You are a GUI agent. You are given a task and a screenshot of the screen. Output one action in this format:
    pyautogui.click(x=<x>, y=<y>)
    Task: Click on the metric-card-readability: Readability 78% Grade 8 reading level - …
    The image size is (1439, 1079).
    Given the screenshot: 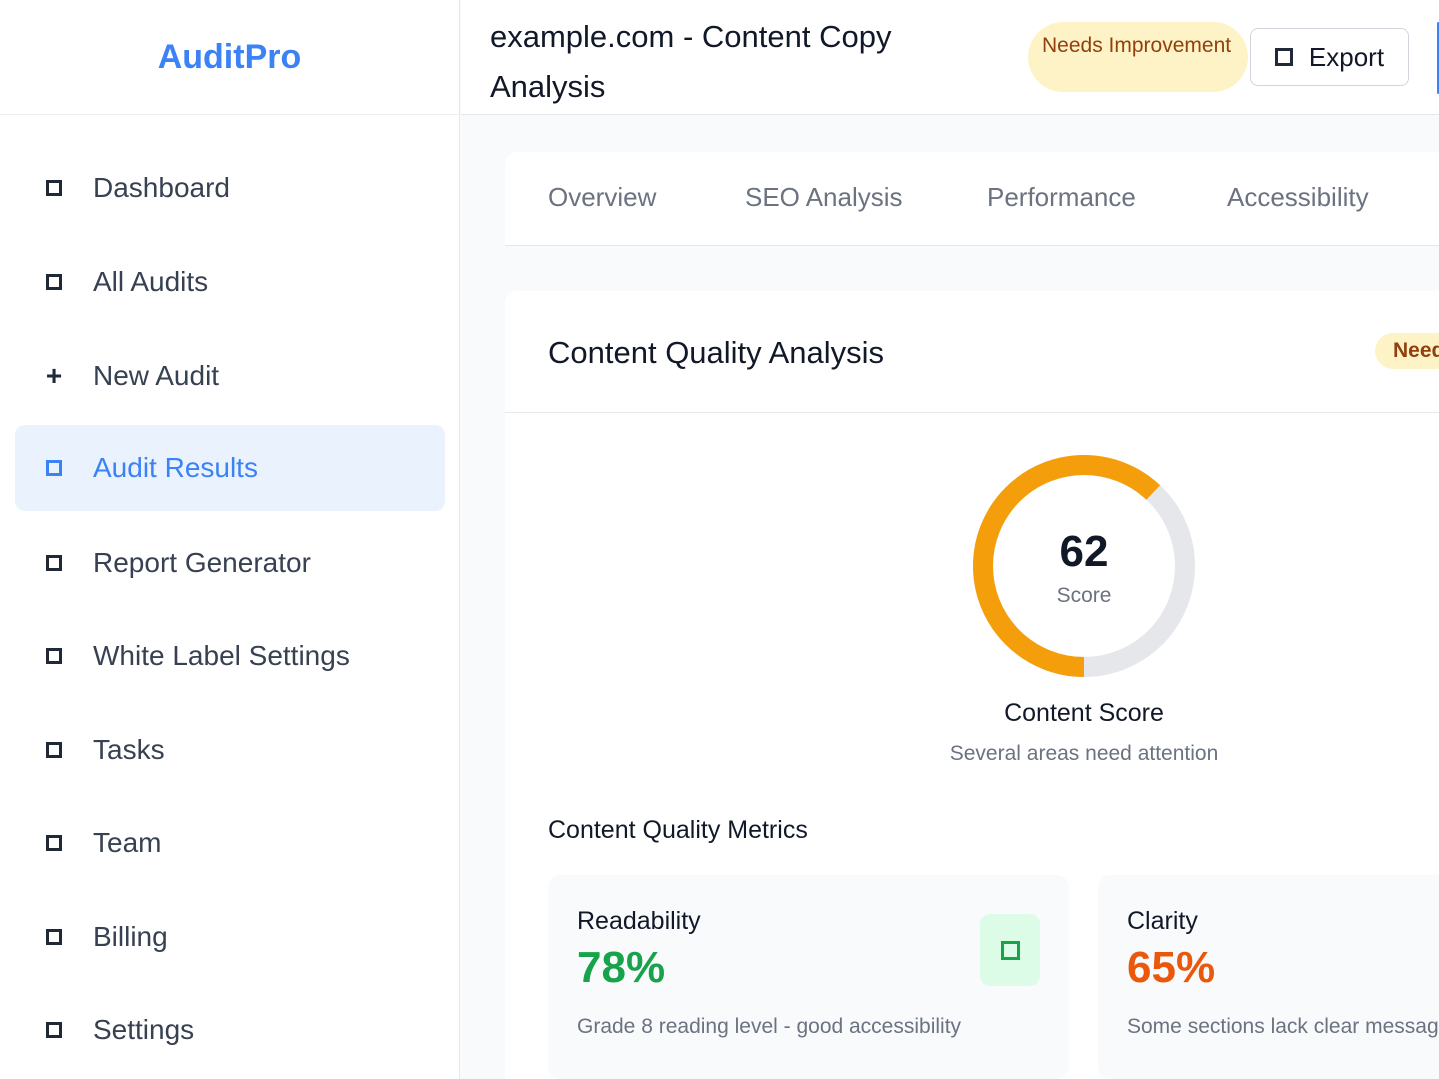 What is the action you would take?
    pyautogui.click(x=808, y=977)
    